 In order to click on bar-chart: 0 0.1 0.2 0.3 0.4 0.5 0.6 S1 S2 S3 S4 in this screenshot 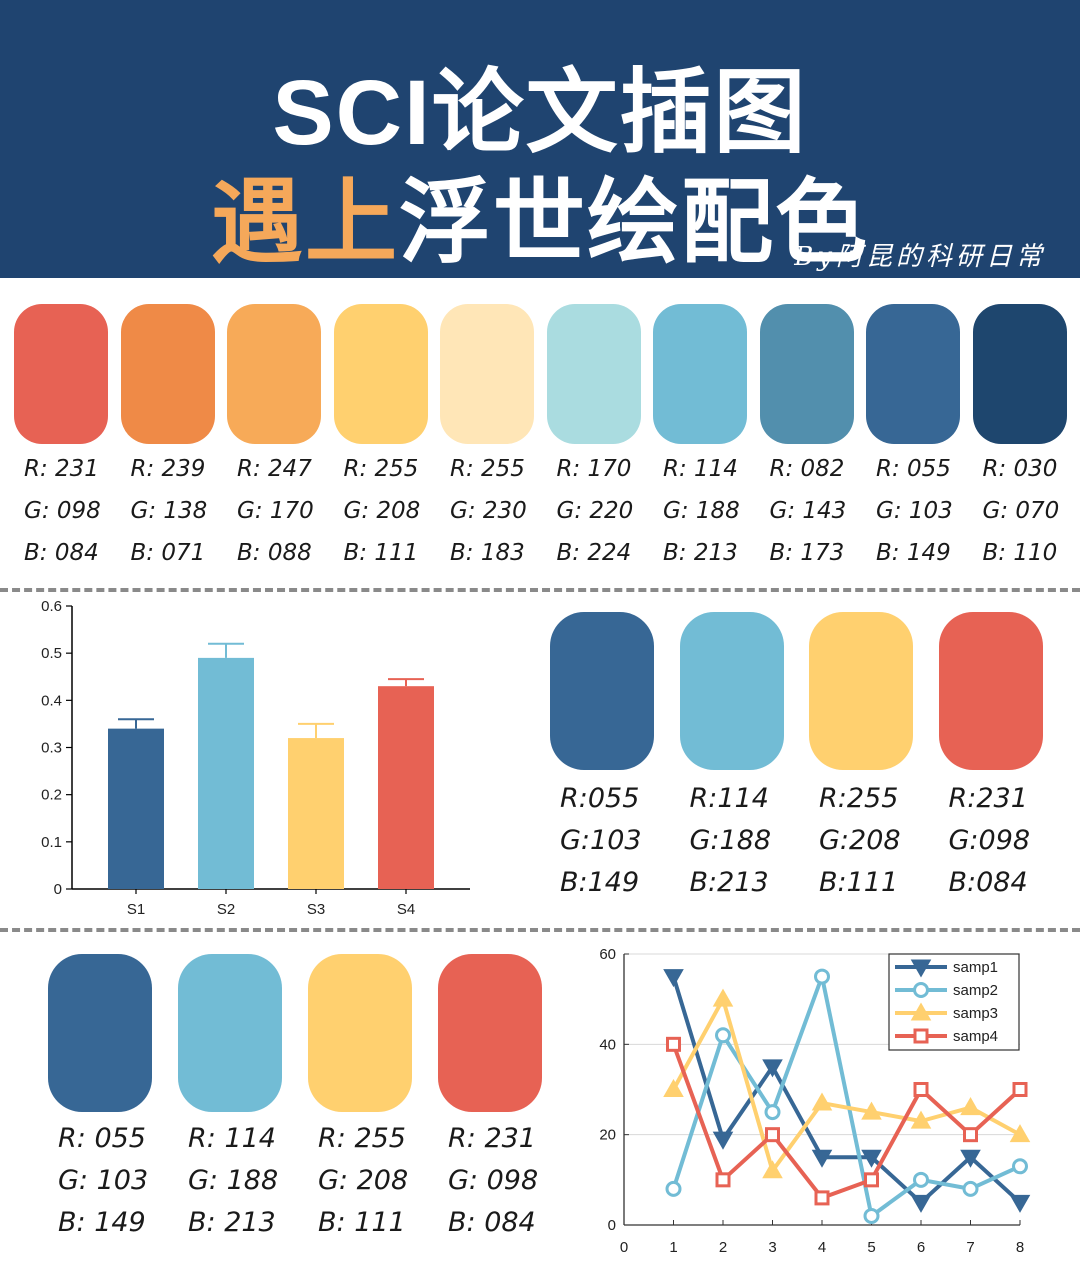, I will do `click(255, 758)`.